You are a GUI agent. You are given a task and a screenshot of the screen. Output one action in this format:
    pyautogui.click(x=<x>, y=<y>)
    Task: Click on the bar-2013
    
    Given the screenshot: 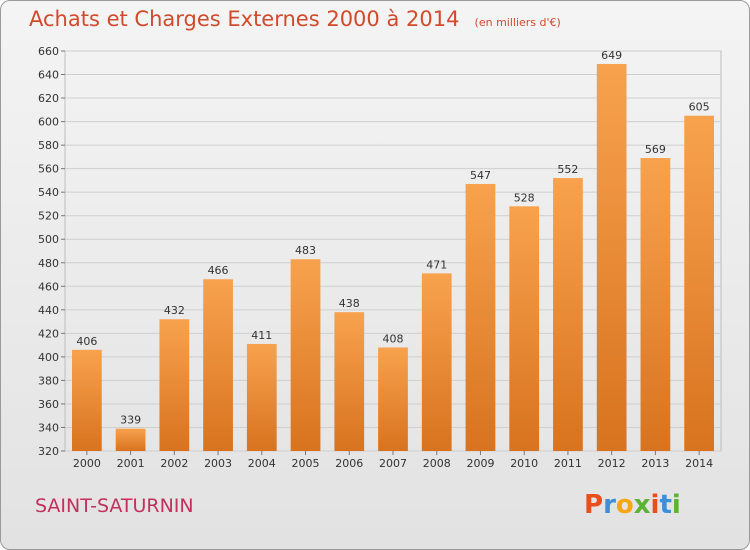 What is the action you would take?
    pyautogui.click(x=655, y=304)
    